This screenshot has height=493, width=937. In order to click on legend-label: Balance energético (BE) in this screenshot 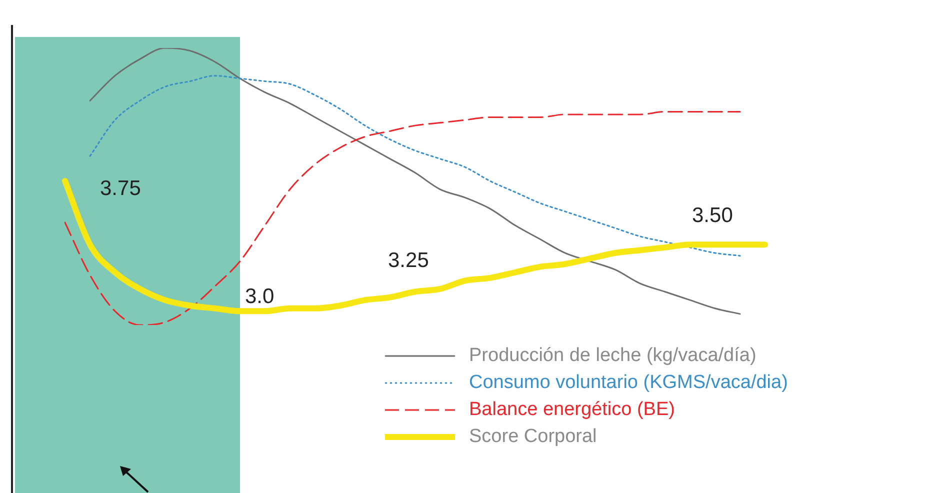, I will do `click(572, 410)`.